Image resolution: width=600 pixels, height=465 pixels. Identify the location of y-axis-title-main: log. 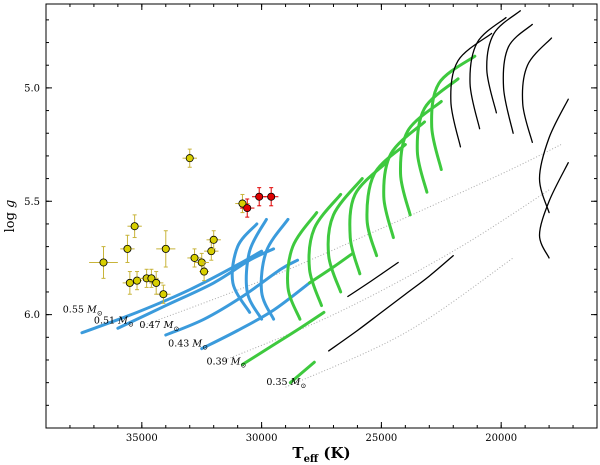
(10, 220).